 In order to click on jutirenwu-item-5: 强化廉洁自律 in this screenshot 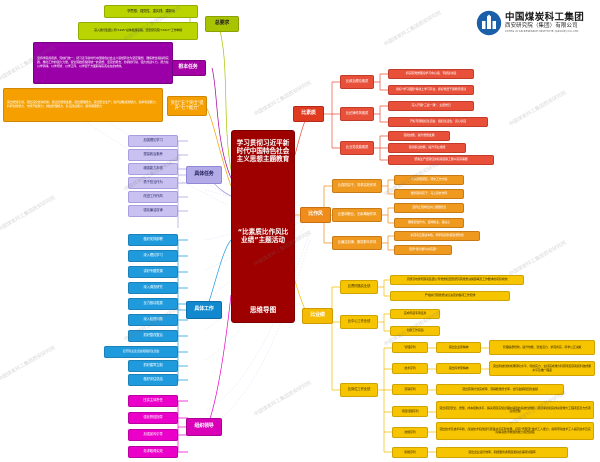, I will do `click(153, 211)`.